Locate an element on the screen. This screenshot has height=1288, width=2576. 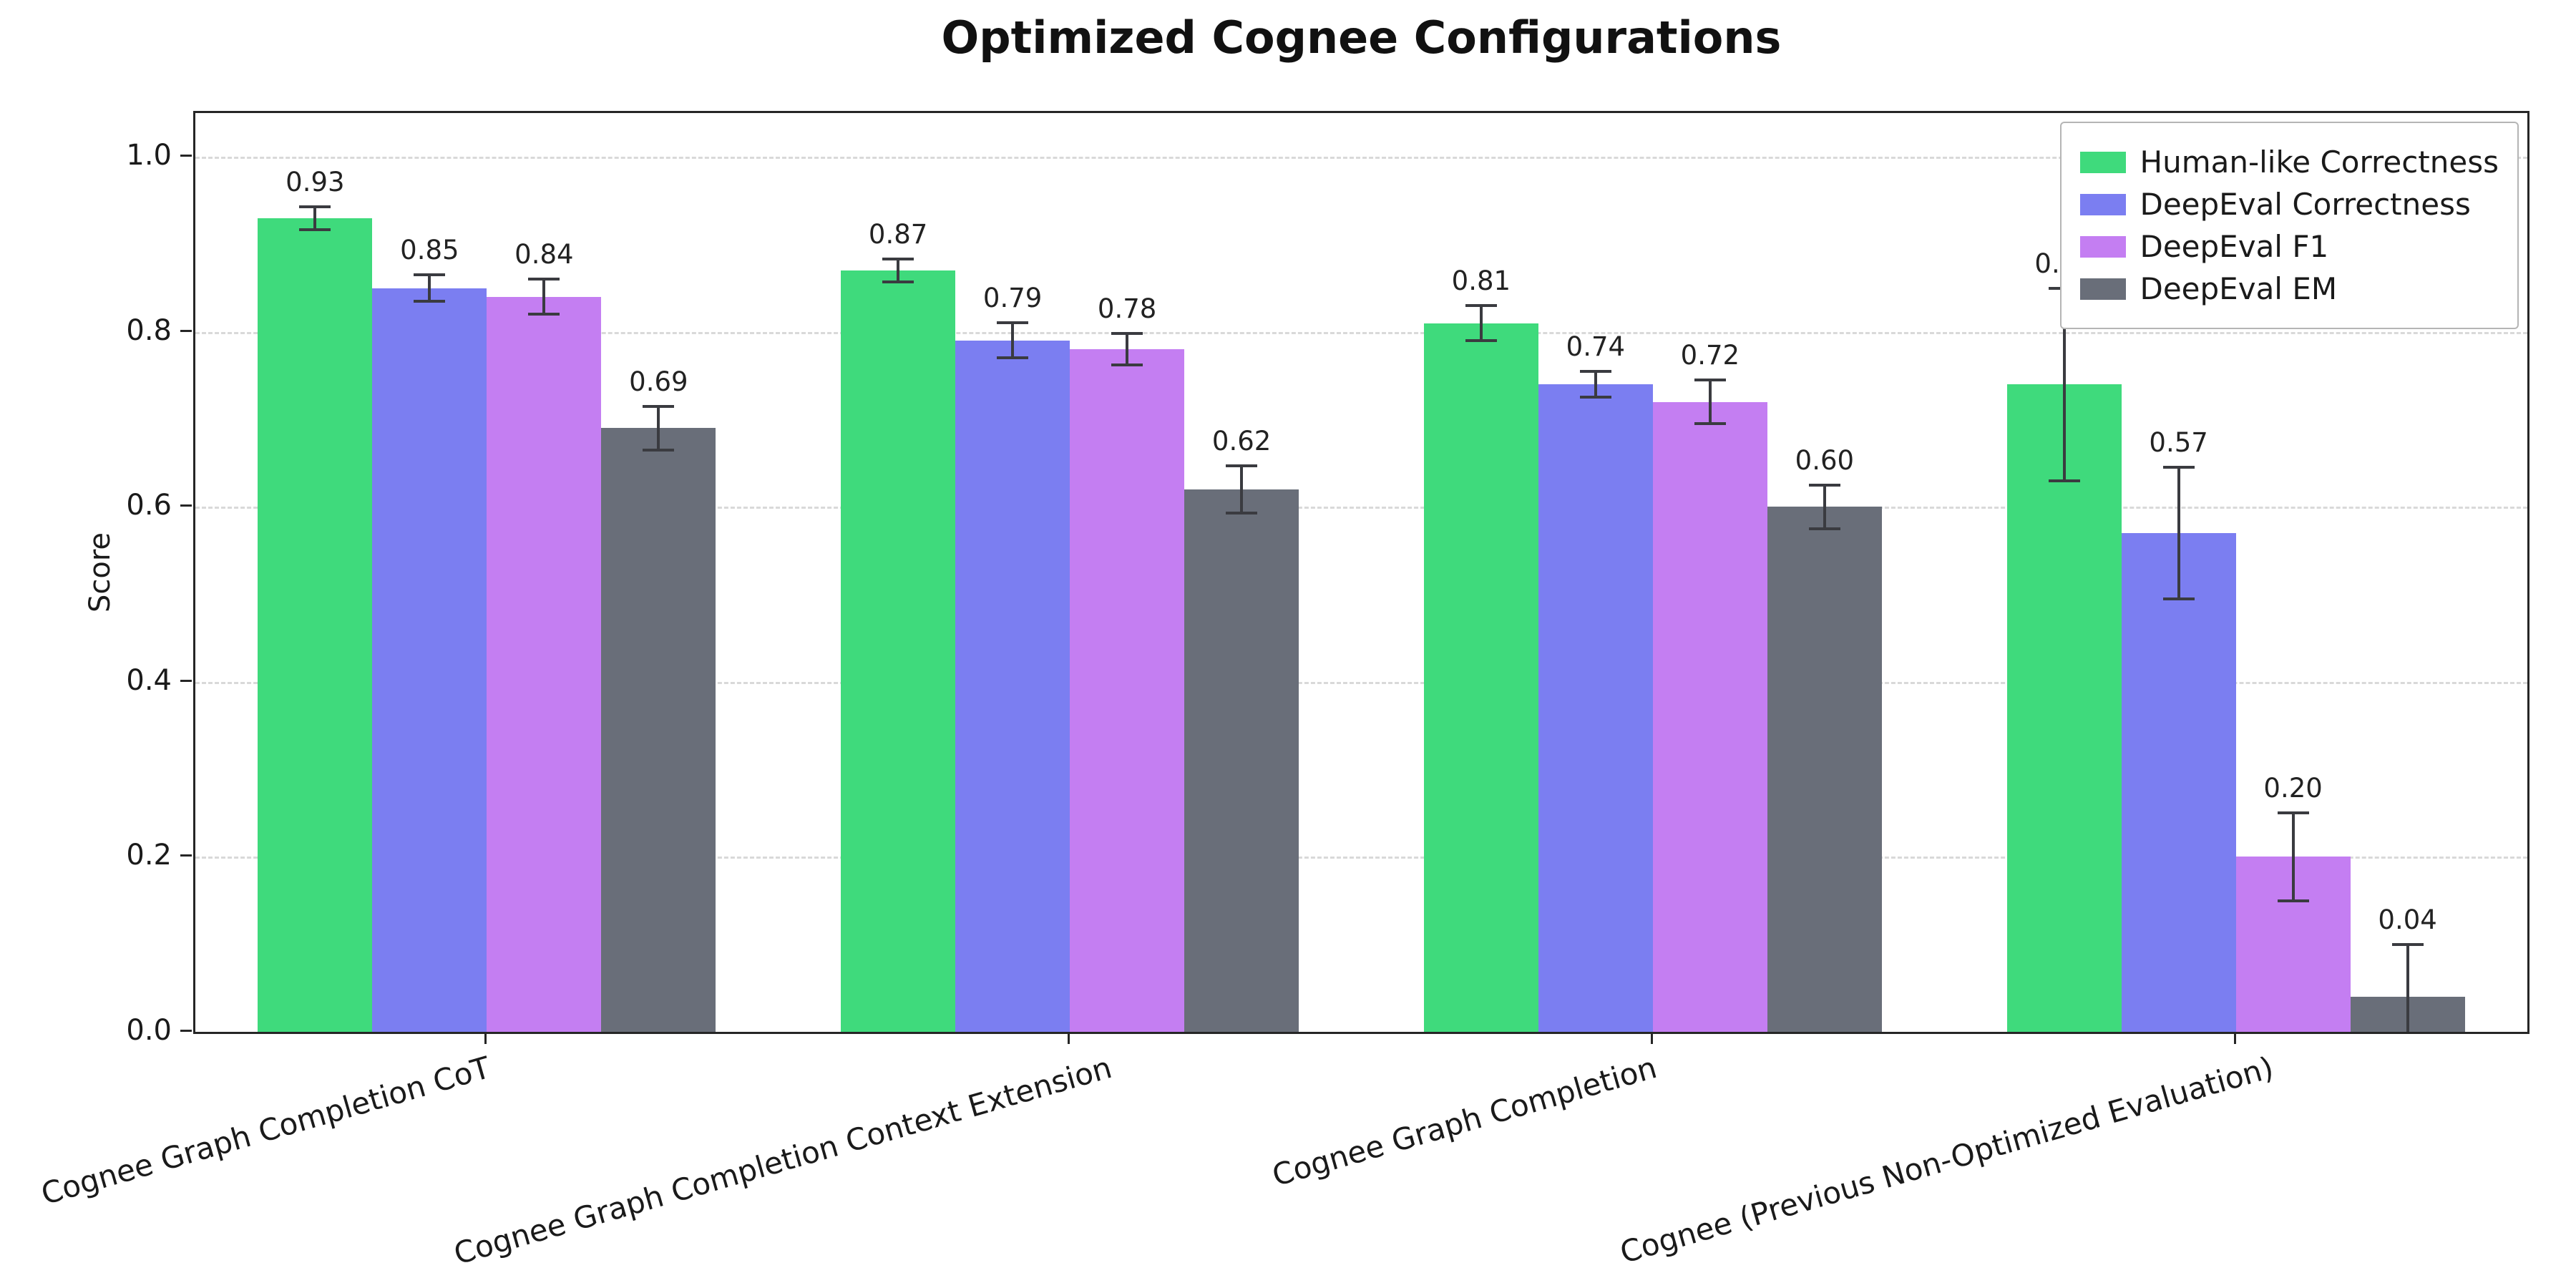
bar-value-label: 0.78 is located at coordinates (1127, 309).